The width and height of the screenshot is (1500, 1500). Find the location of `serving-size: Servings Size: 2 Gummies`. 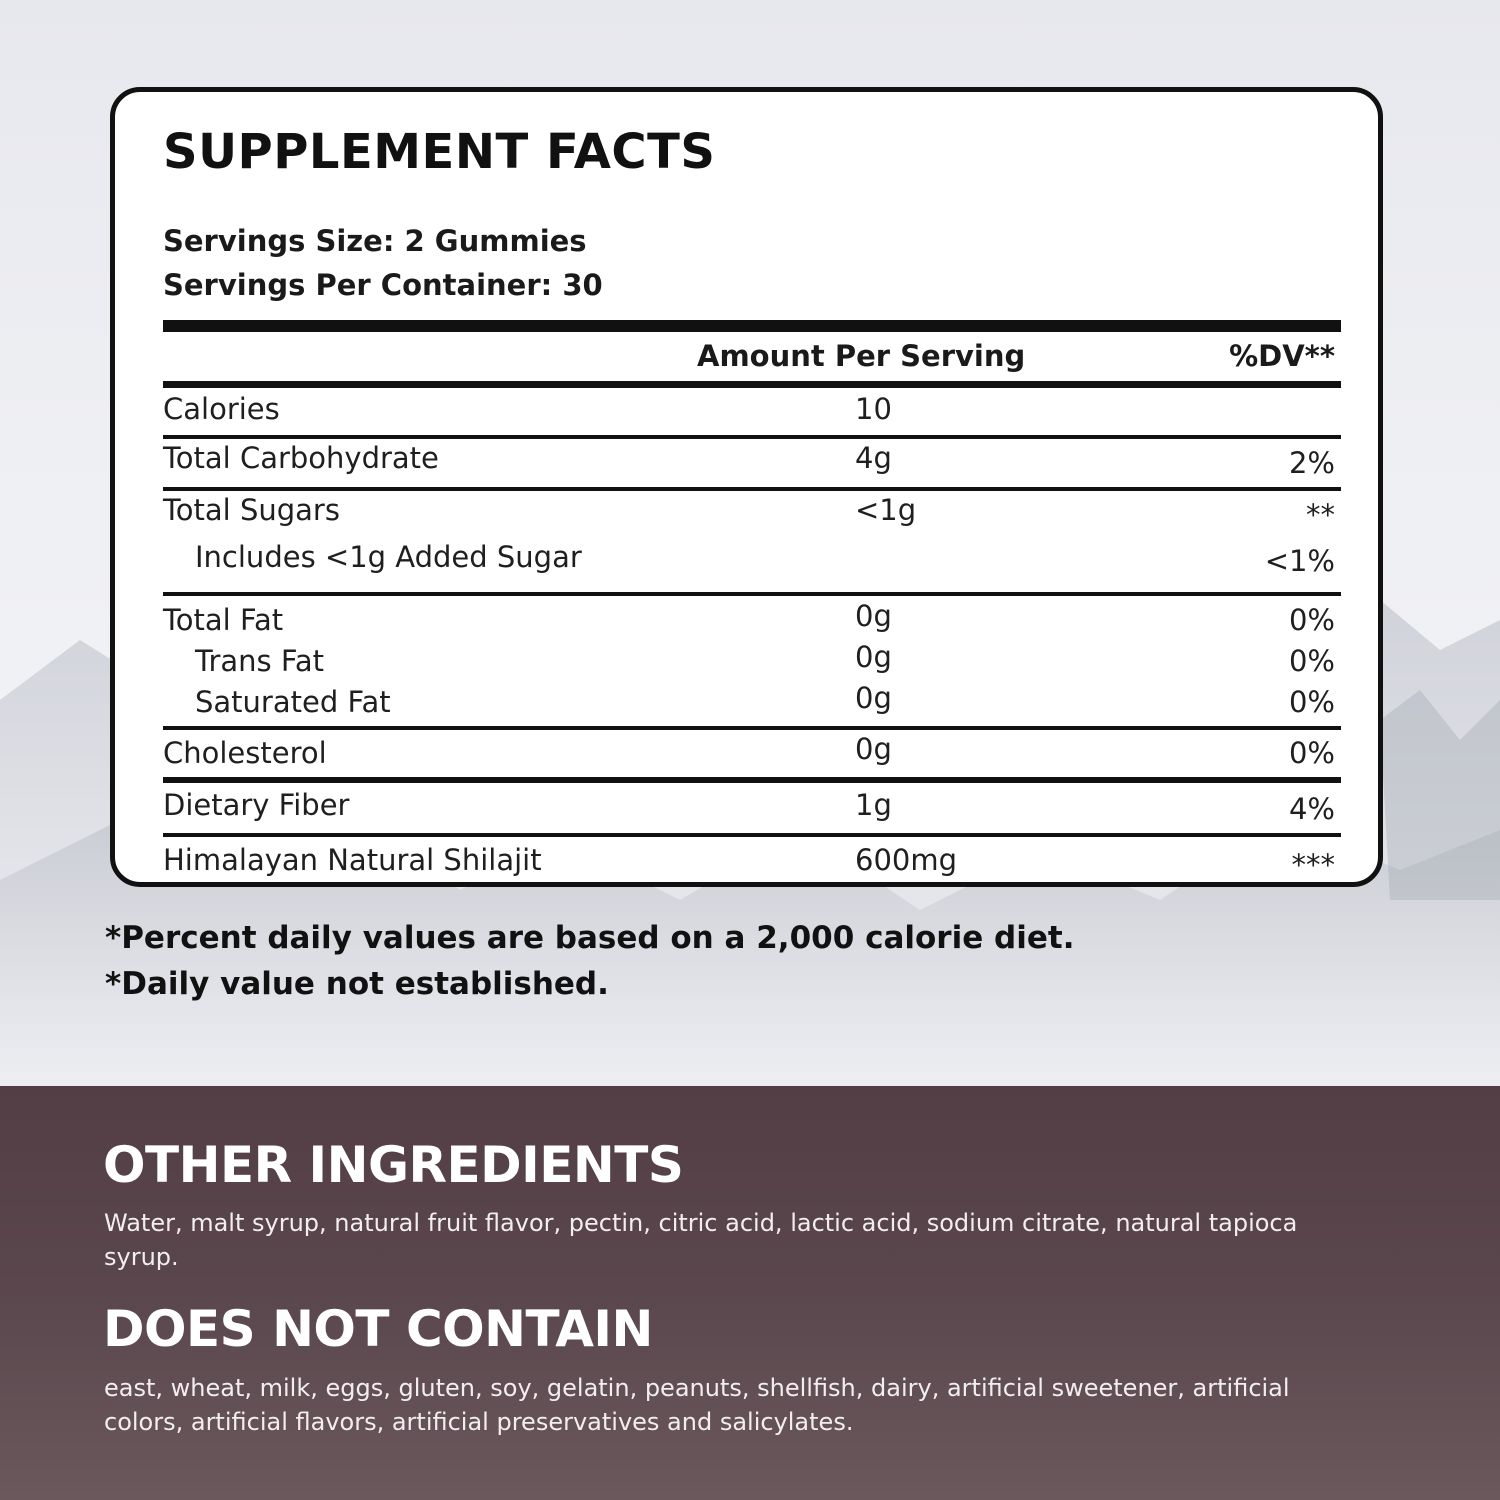

serving-size: Servings Size: 2 Gummies is located at coordinates (375, 241).